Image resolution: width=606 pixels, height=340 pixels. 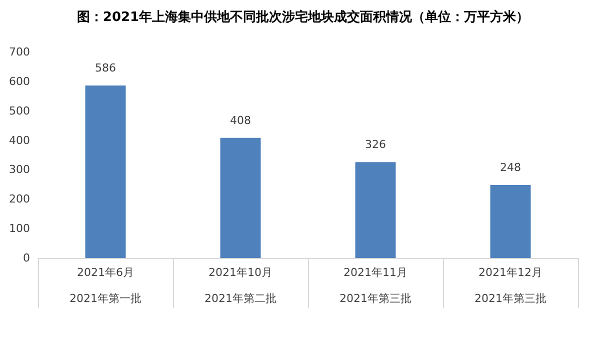 What do you see at coordinates (19, 199) in the screenshot?
I see `y-tick-label: 200` at bounding box center [19, 199].